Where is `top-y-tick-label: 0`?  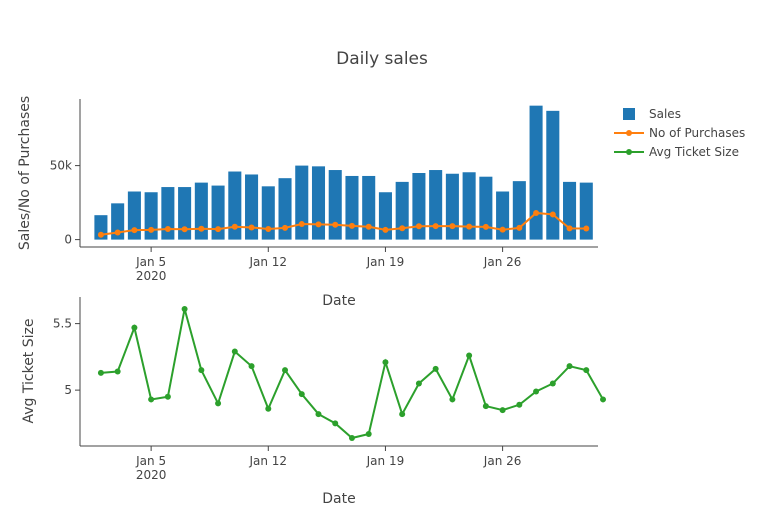 top-y-tick-label: 0 is located at coordinates (68, 240).